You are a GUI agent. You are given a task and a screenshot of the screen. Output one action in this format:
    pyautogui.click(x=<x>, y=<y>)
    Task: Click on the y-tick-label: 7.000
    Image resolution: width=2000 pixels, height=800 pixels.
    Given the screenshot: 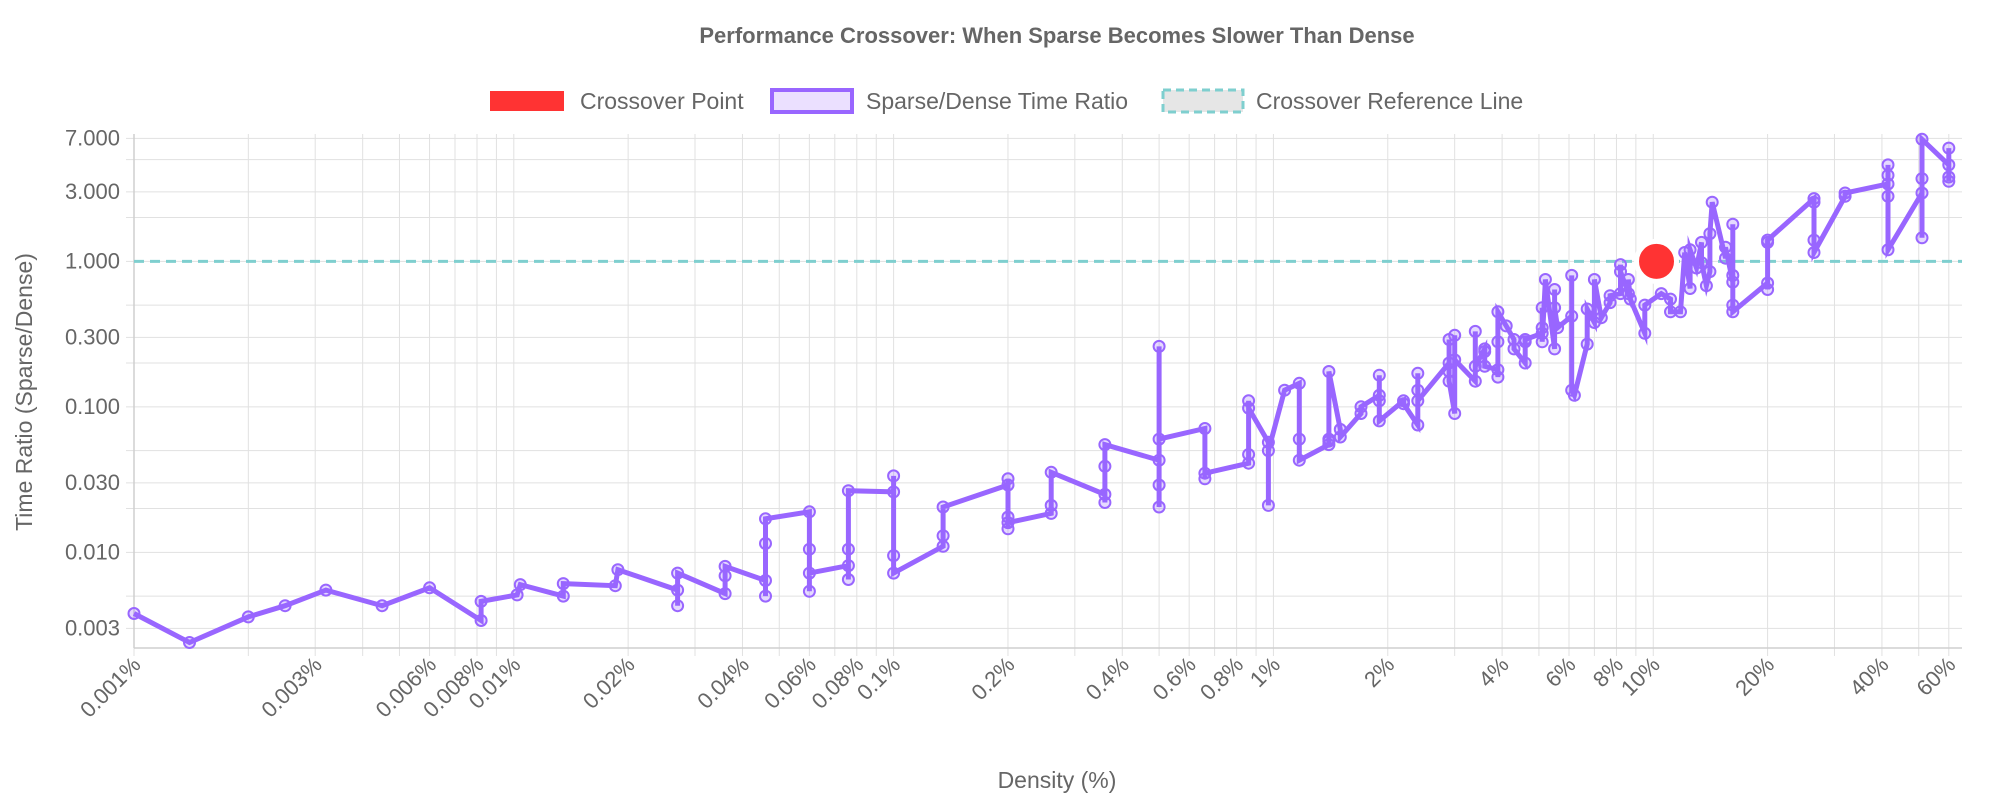 What is the action you would take?
    pyautogui.click(x=92, y=137)
    